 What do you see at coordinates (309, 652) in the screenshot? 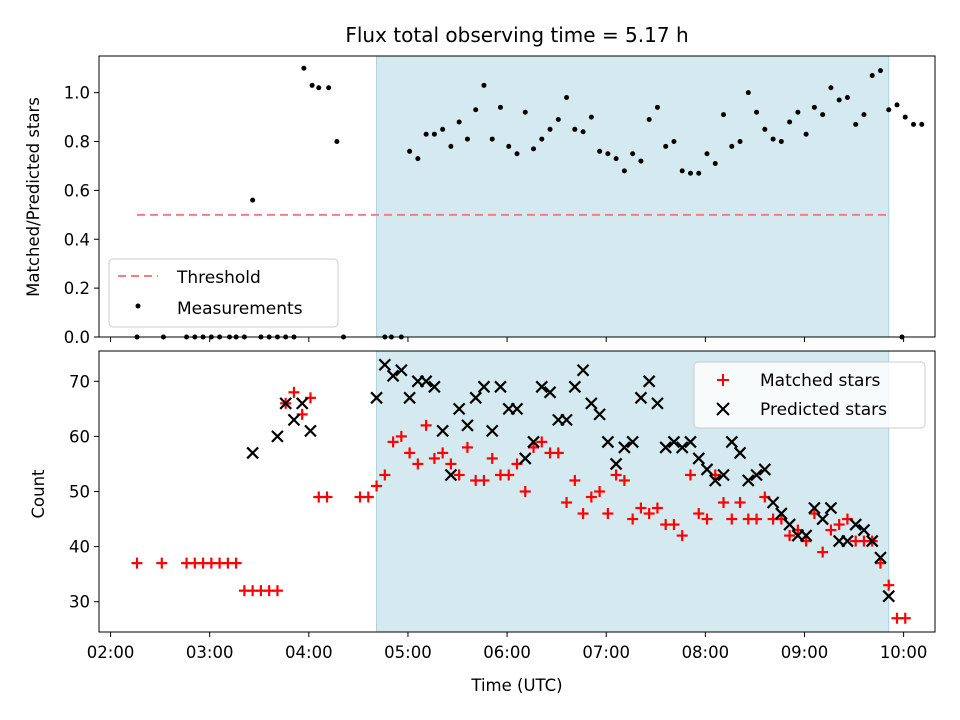
I see `bottom-x-tick-label: 04:00` at bounding box center [309, 652].